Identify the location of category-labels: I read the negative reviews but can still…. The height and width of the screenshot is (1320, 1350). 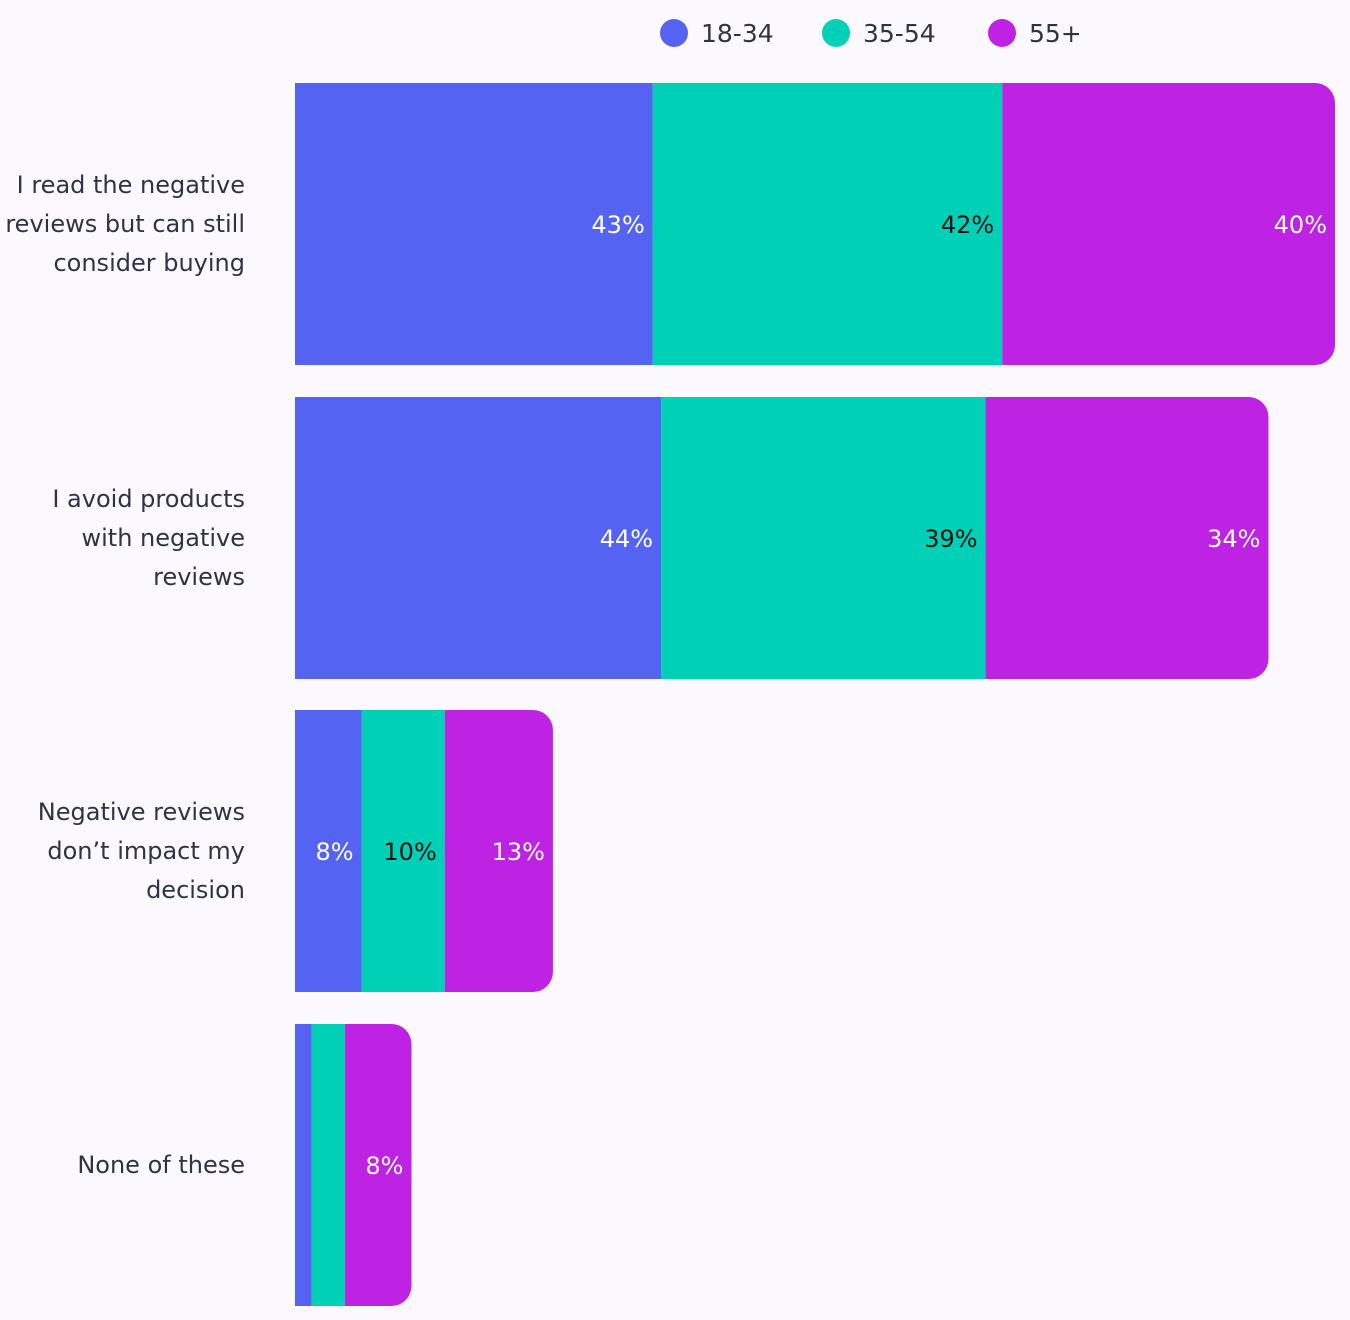
(125, 675).